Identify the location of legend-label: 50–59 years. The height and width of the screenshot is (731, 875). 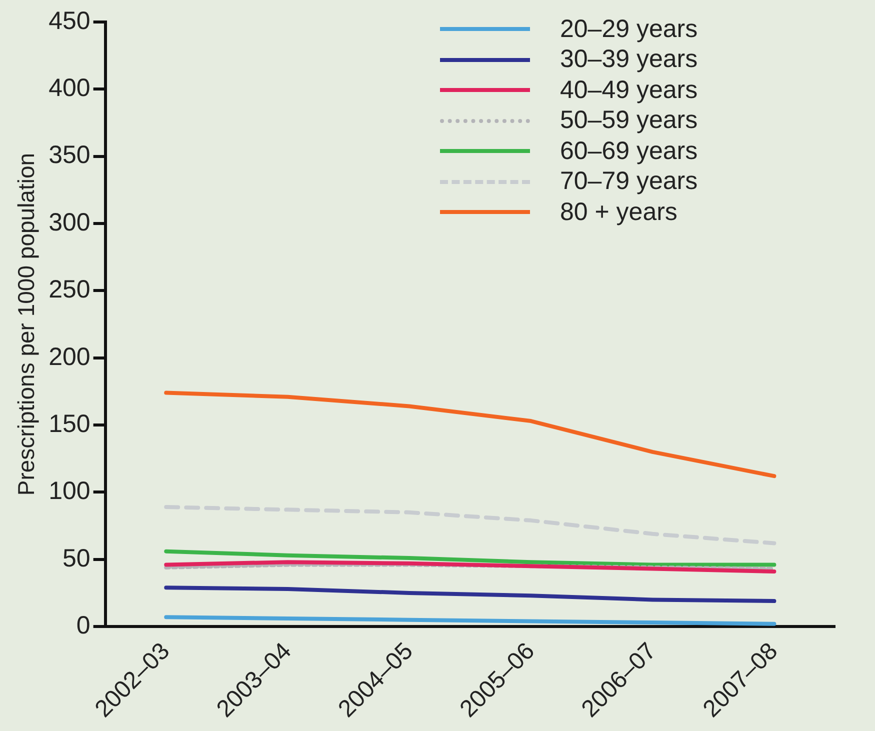
(629, 121).